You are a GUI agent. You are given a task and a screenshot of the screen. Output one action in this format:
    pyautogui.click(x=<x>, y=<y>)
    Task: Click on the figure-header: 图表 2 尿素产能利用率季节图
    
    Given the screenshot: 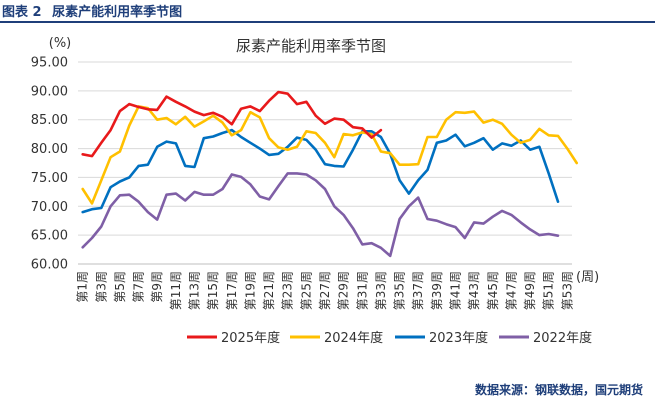 What is the action you would take?
    pyautogui.click(x=92, y=10)
    